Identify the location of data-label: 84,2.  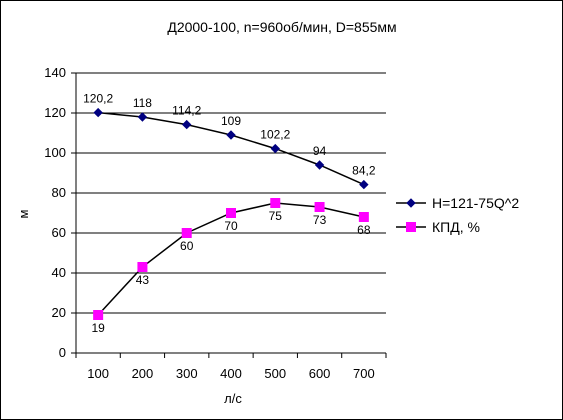
(364, 171).